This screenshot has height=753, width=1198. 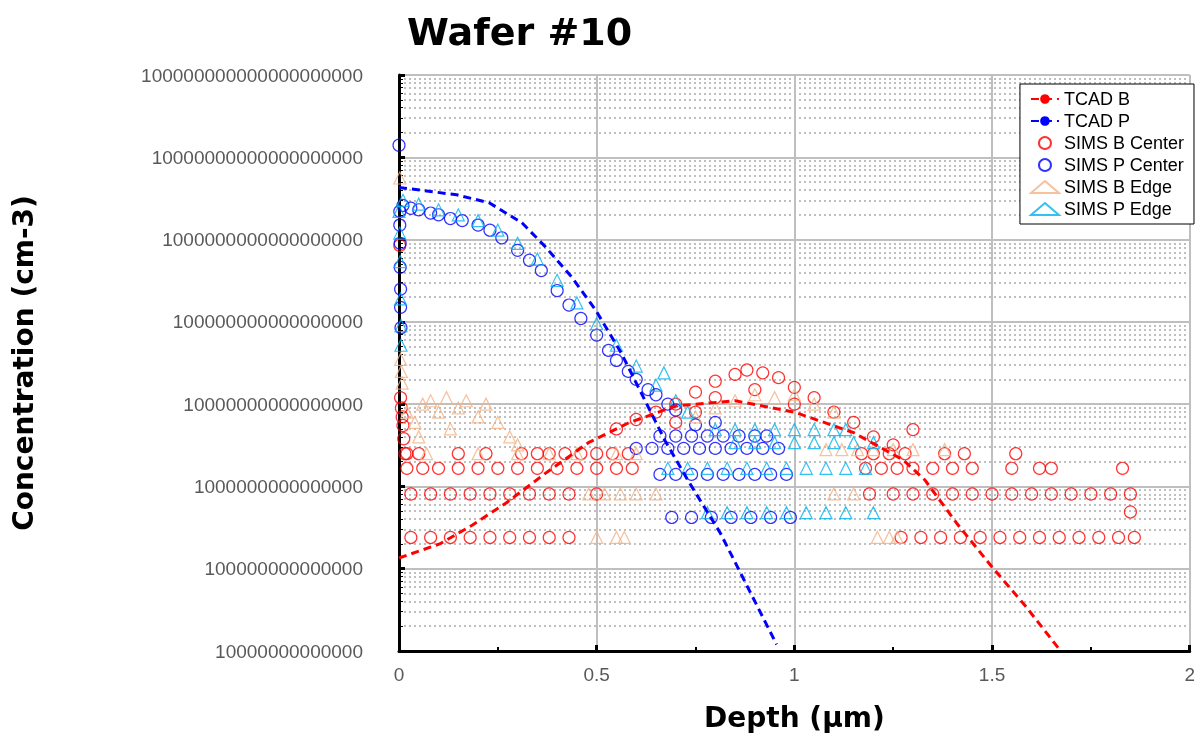 I want to click on legend-label: SIMS P Center, so click(x=1123, y=165).